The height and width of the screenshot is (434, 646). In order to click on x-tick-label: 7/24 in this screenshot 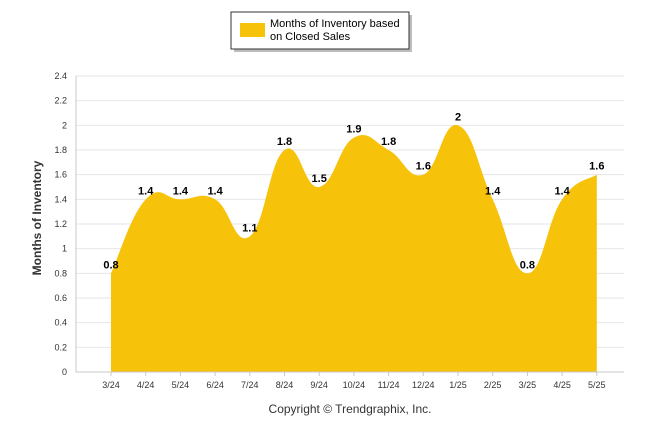, I will do `click(250, 385)`.